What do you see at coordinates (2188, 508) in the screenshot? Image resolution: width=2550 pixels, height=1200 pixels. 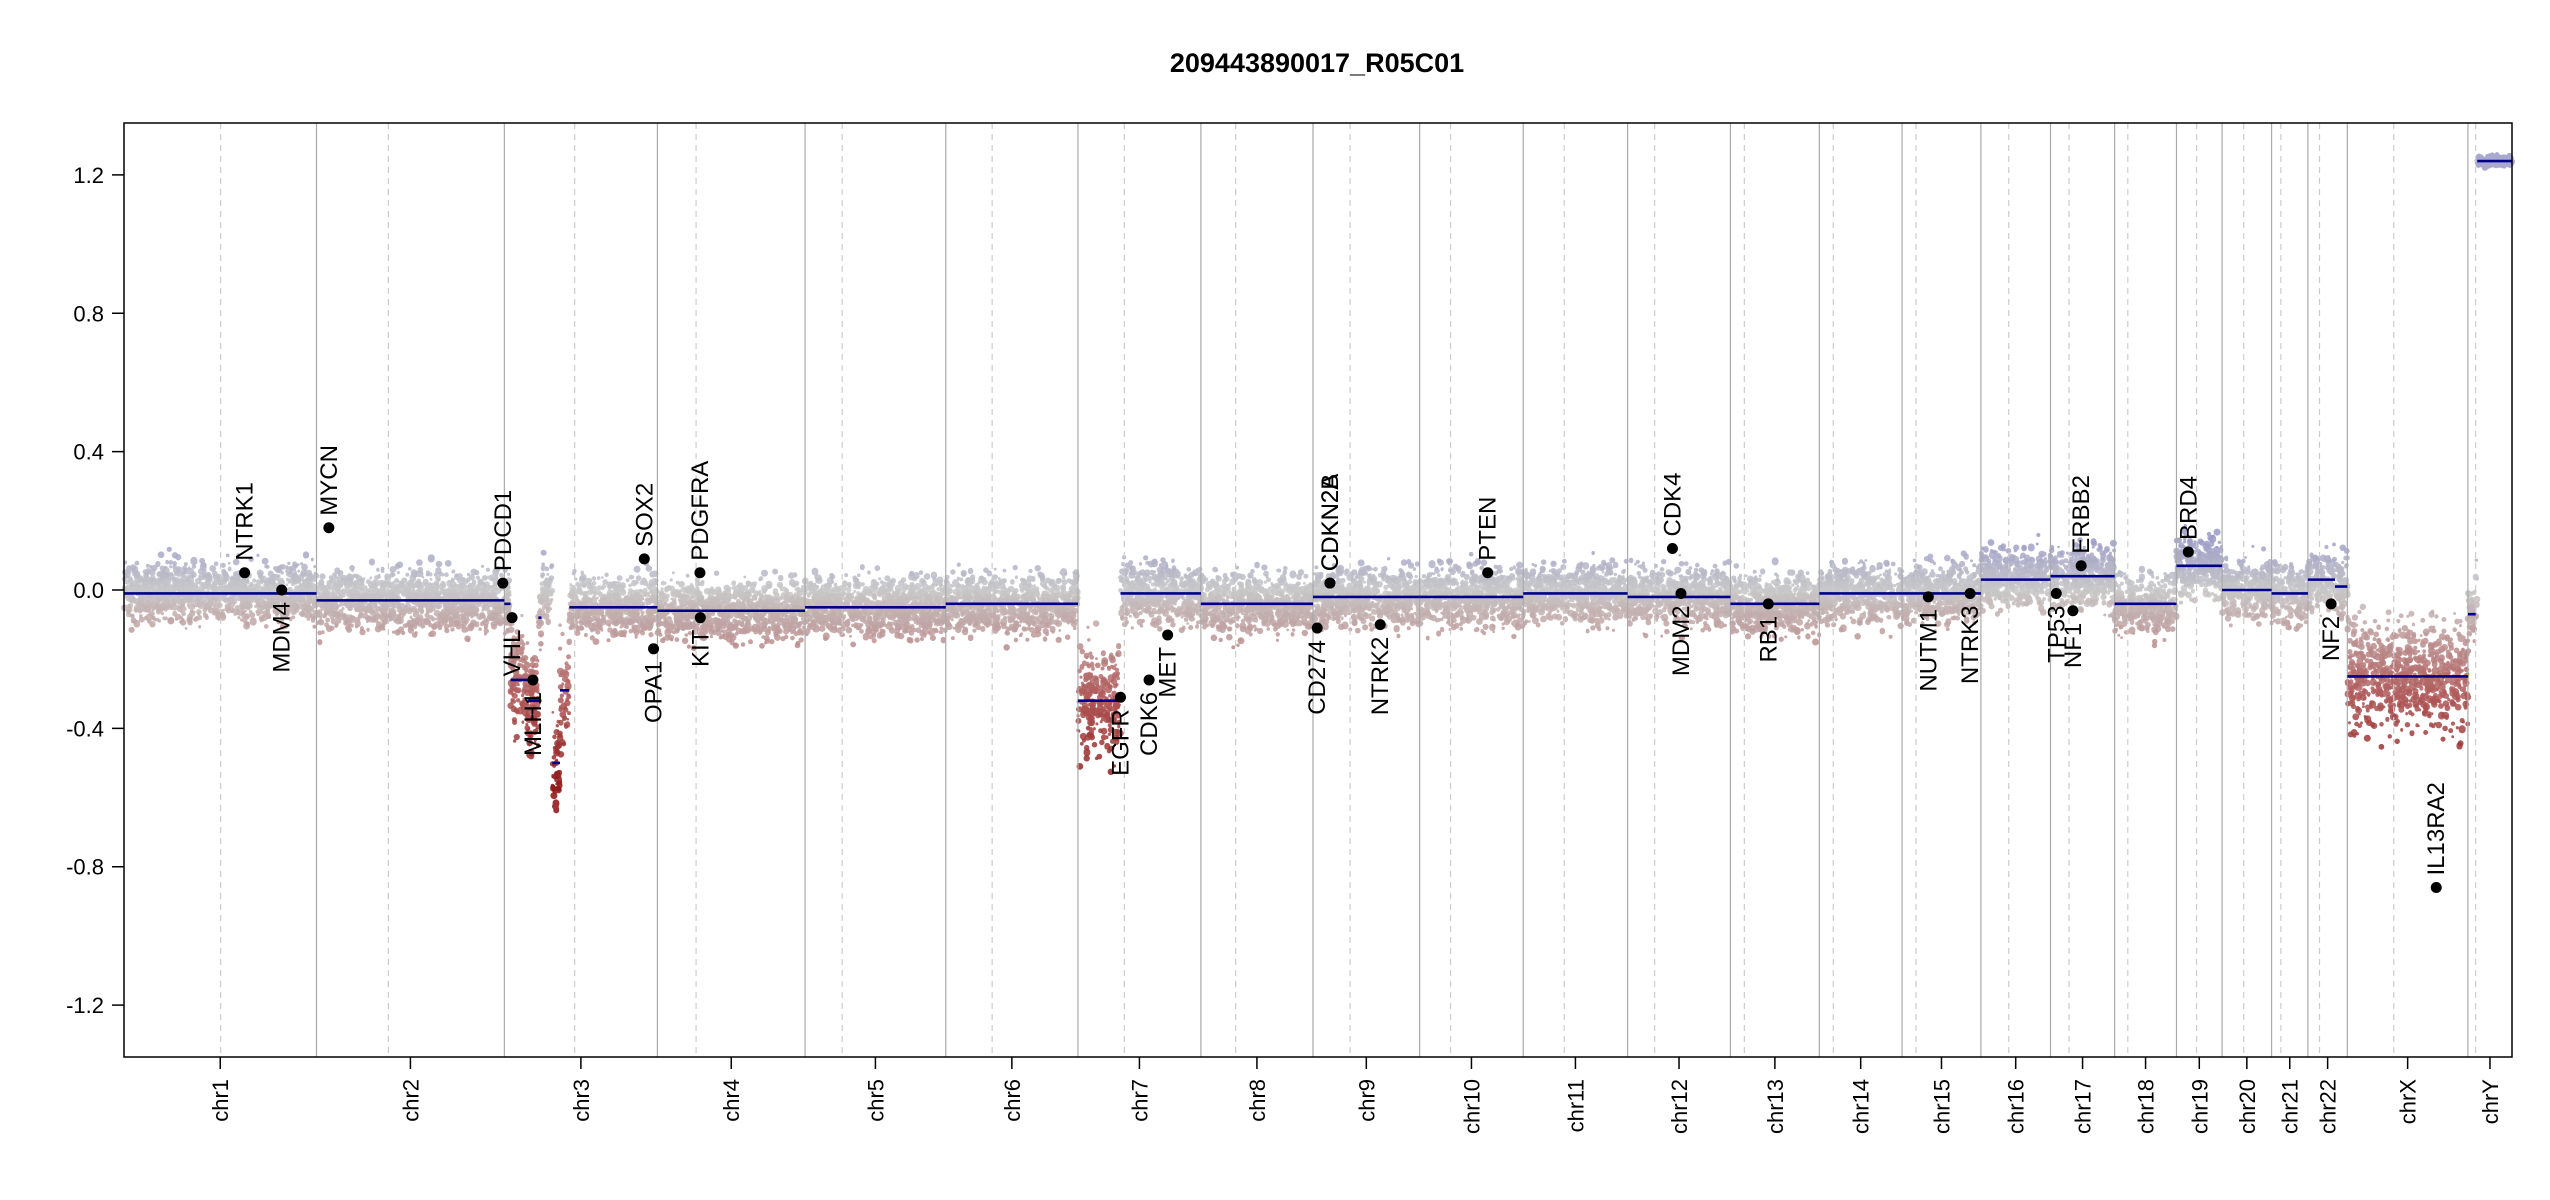 I see `gene-label: BRD4` at bounding box center [2188, 508].